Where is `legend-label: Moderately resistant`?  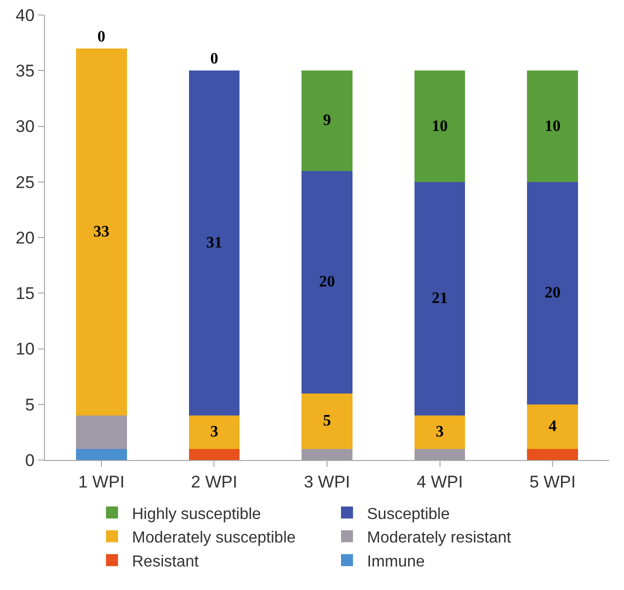 legend-label: Moderately resistant is located at coordinates (439, 538).